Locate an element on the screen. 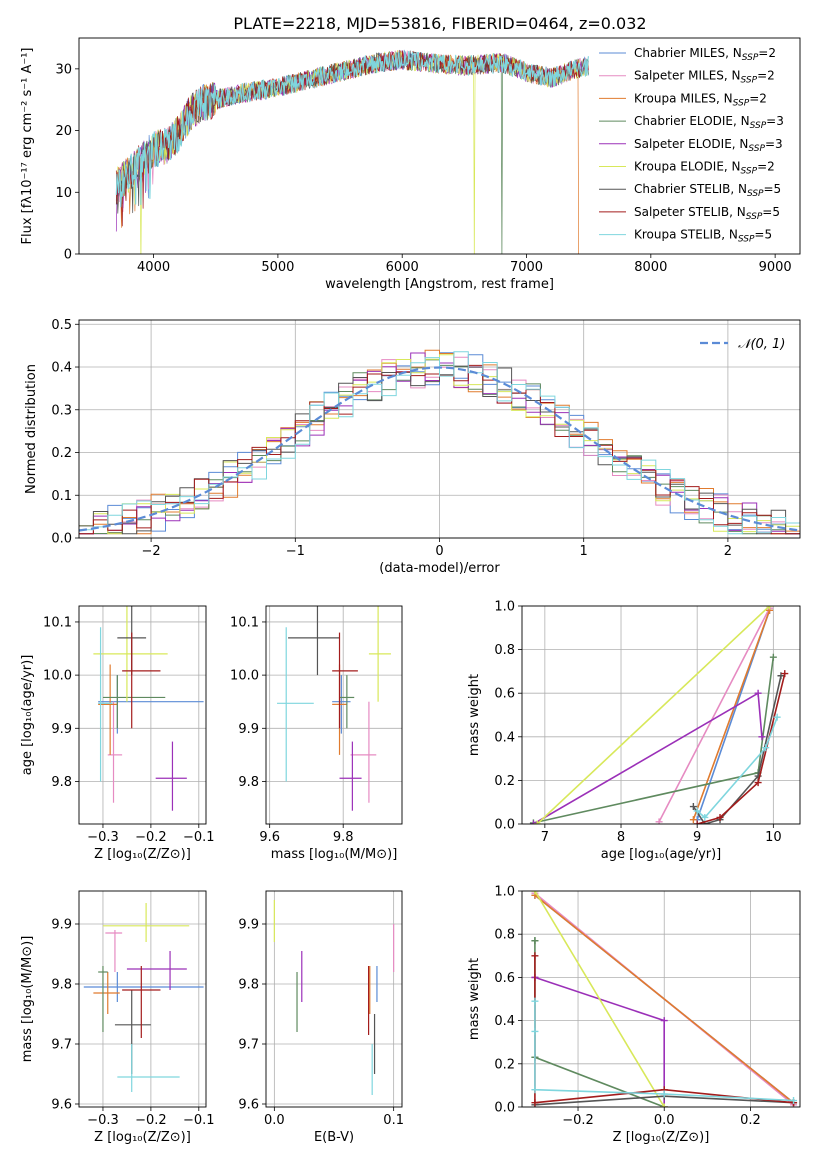  y-tick-label: 9.9 is located at coordinates (61, 925).